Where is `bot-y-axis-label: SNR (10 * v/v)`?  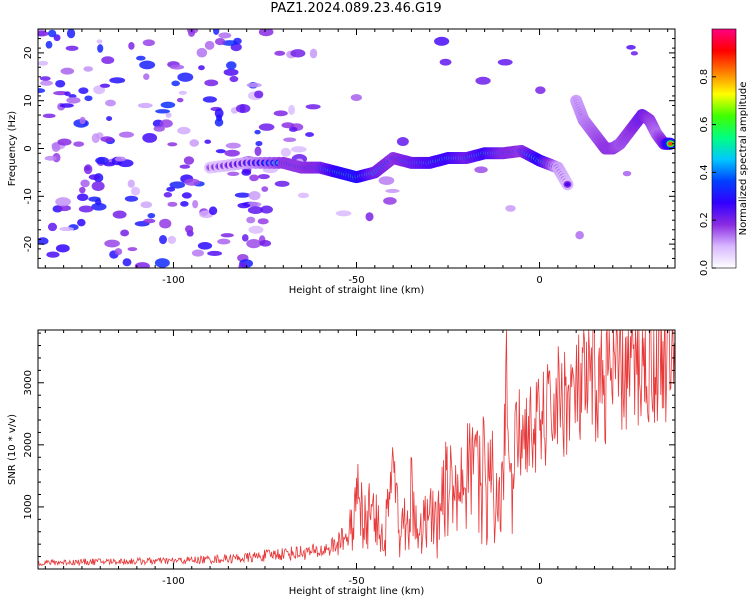
bot-y-axis-label: SNR (10 * v/v) is located at coordinates (12, 449).